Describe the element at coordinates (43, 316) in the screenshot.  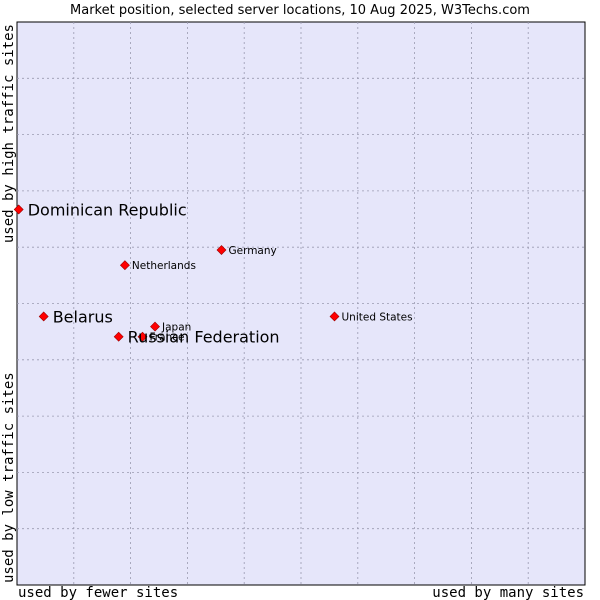
I see `data-point-belarus` at that location.